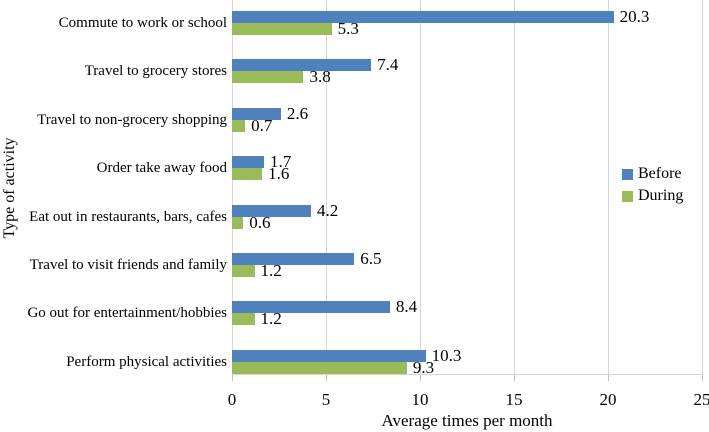  What do you see at coordinates (371, 258) in the screenshot?
I see `value-label: 6.5` at bounding box center [371, 258].